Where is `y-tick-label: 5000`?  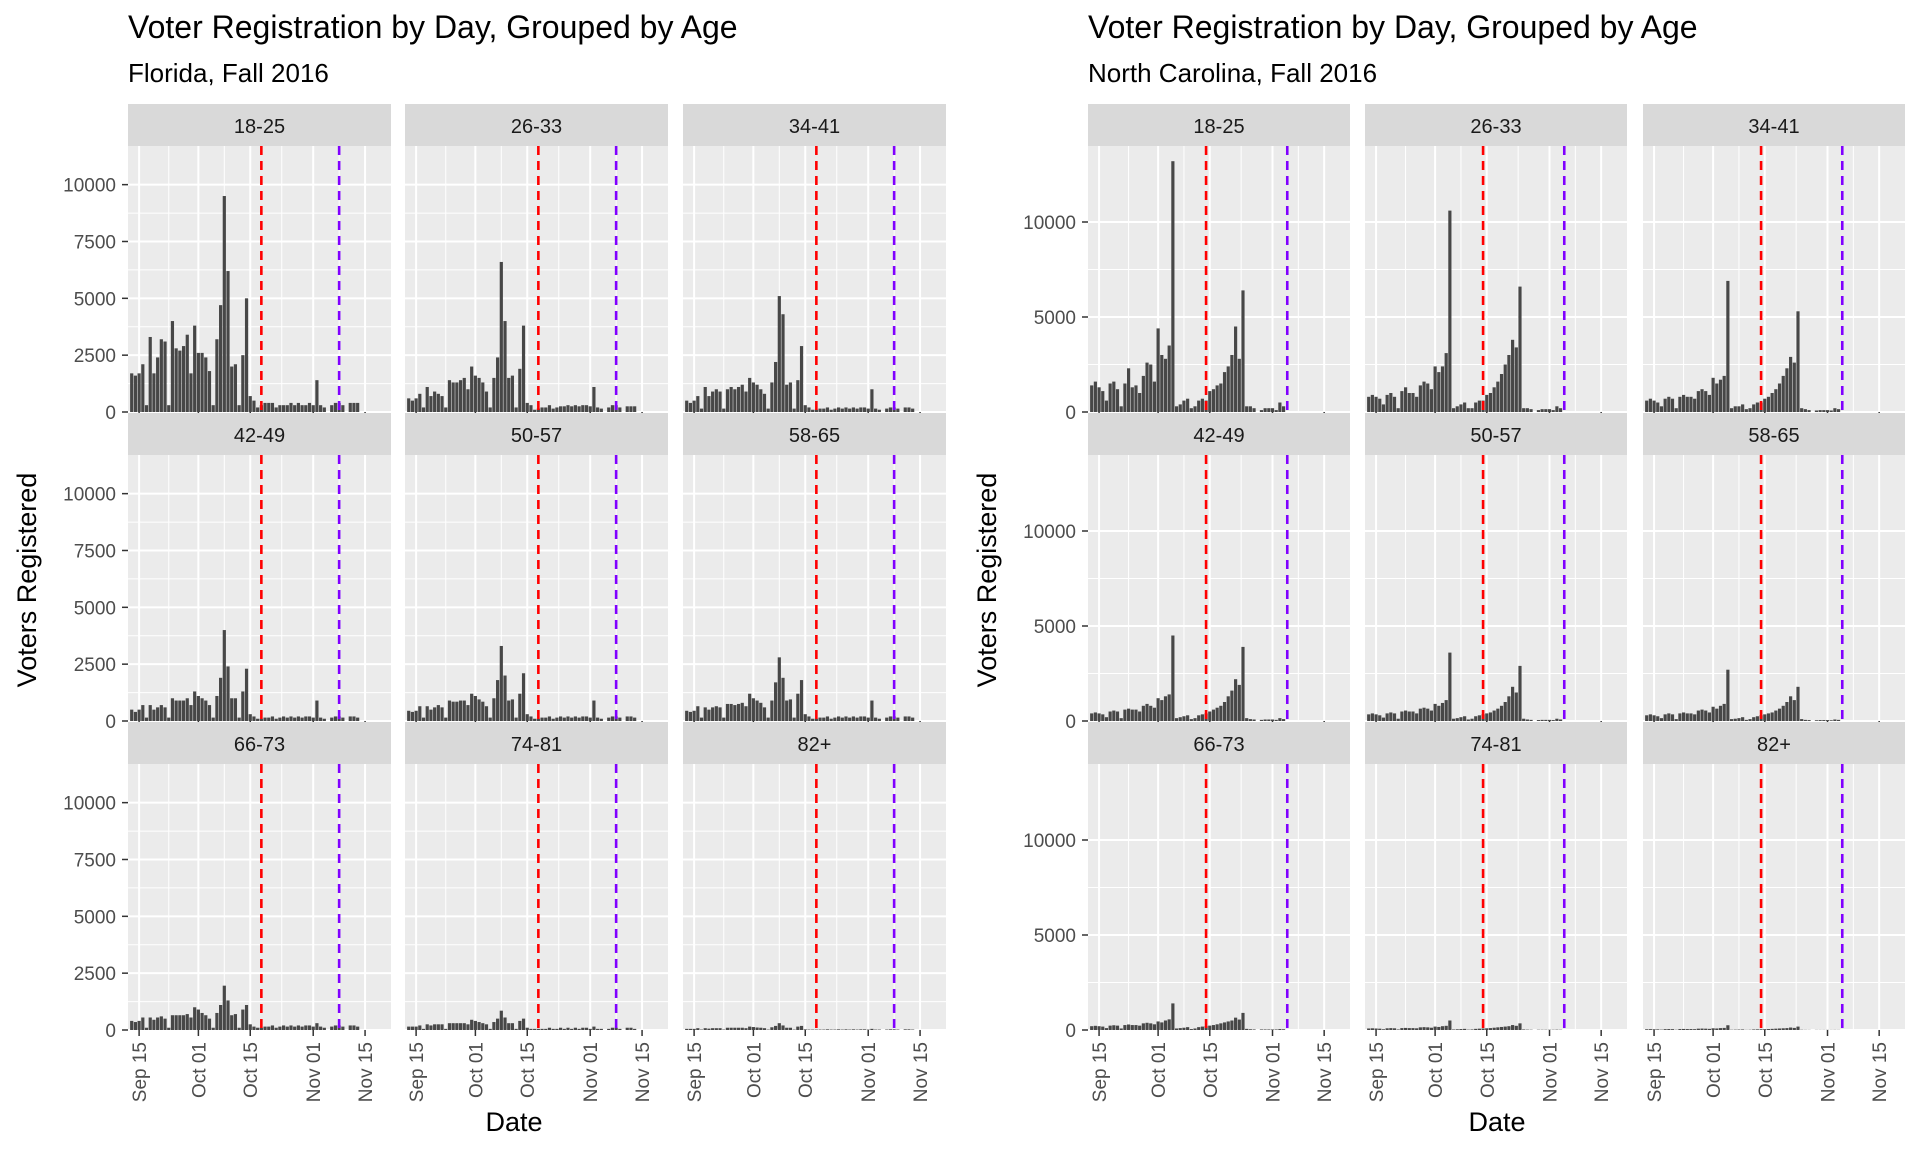
y-tick-label: 5000 is located at coordinates (1055, 318).